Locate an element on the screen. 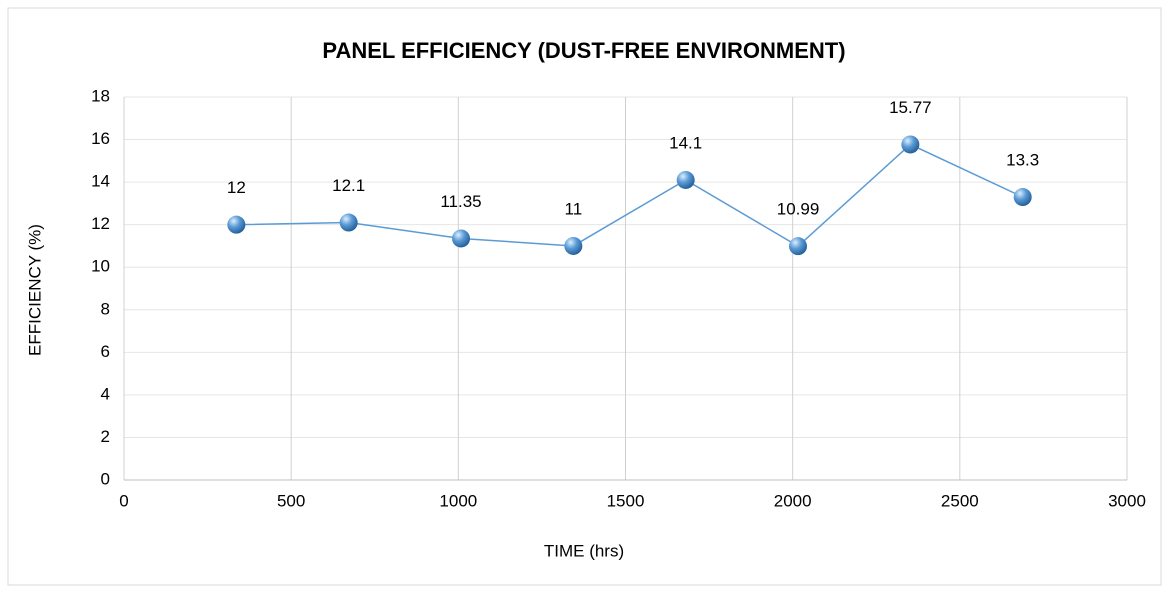 This screenshot has height=593, width=1169. y-tick-label: 12 is located at coordinates (100, 223).